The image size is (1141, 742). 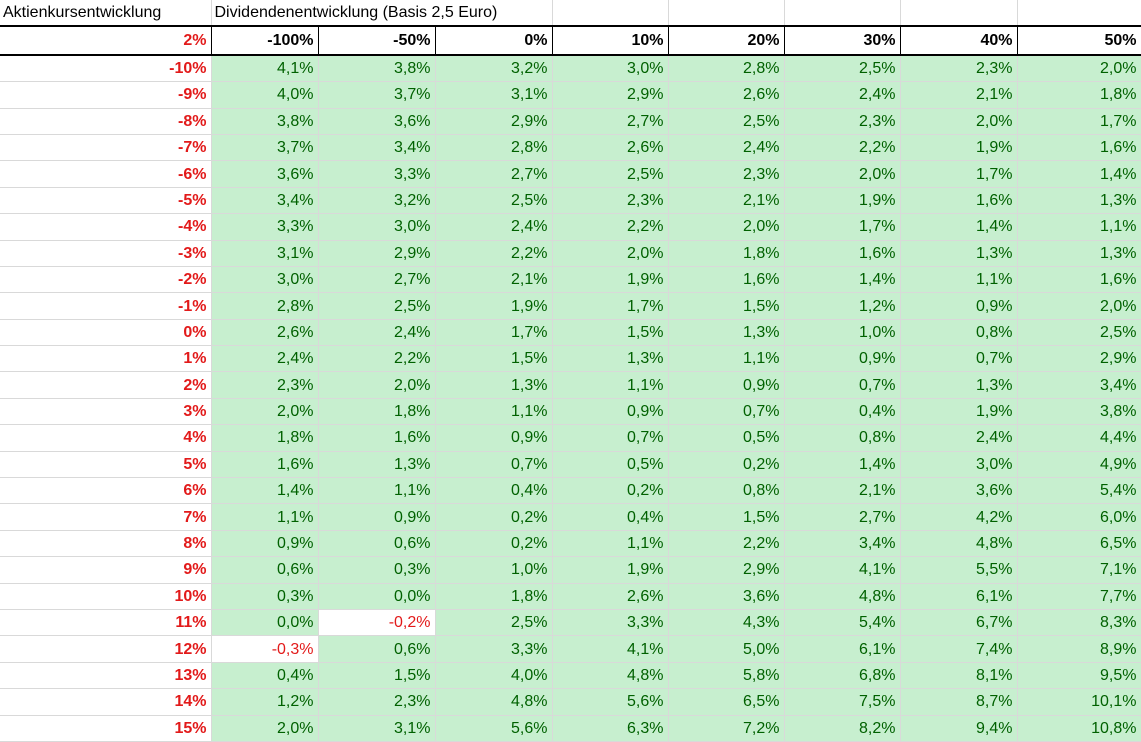 What do you see at coordinates (1079, 412) in the screenshot?
I see `value-cell: 3,8%` at bounding box center [1079, 412].